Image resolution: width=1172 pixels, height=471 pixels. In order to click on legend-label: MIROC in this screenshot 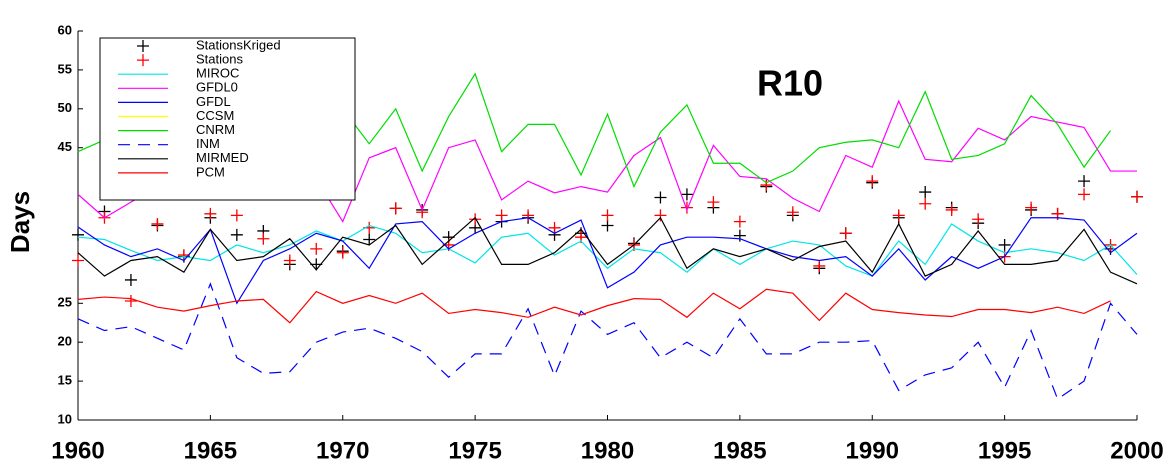, I will do `click(217, 73)`.